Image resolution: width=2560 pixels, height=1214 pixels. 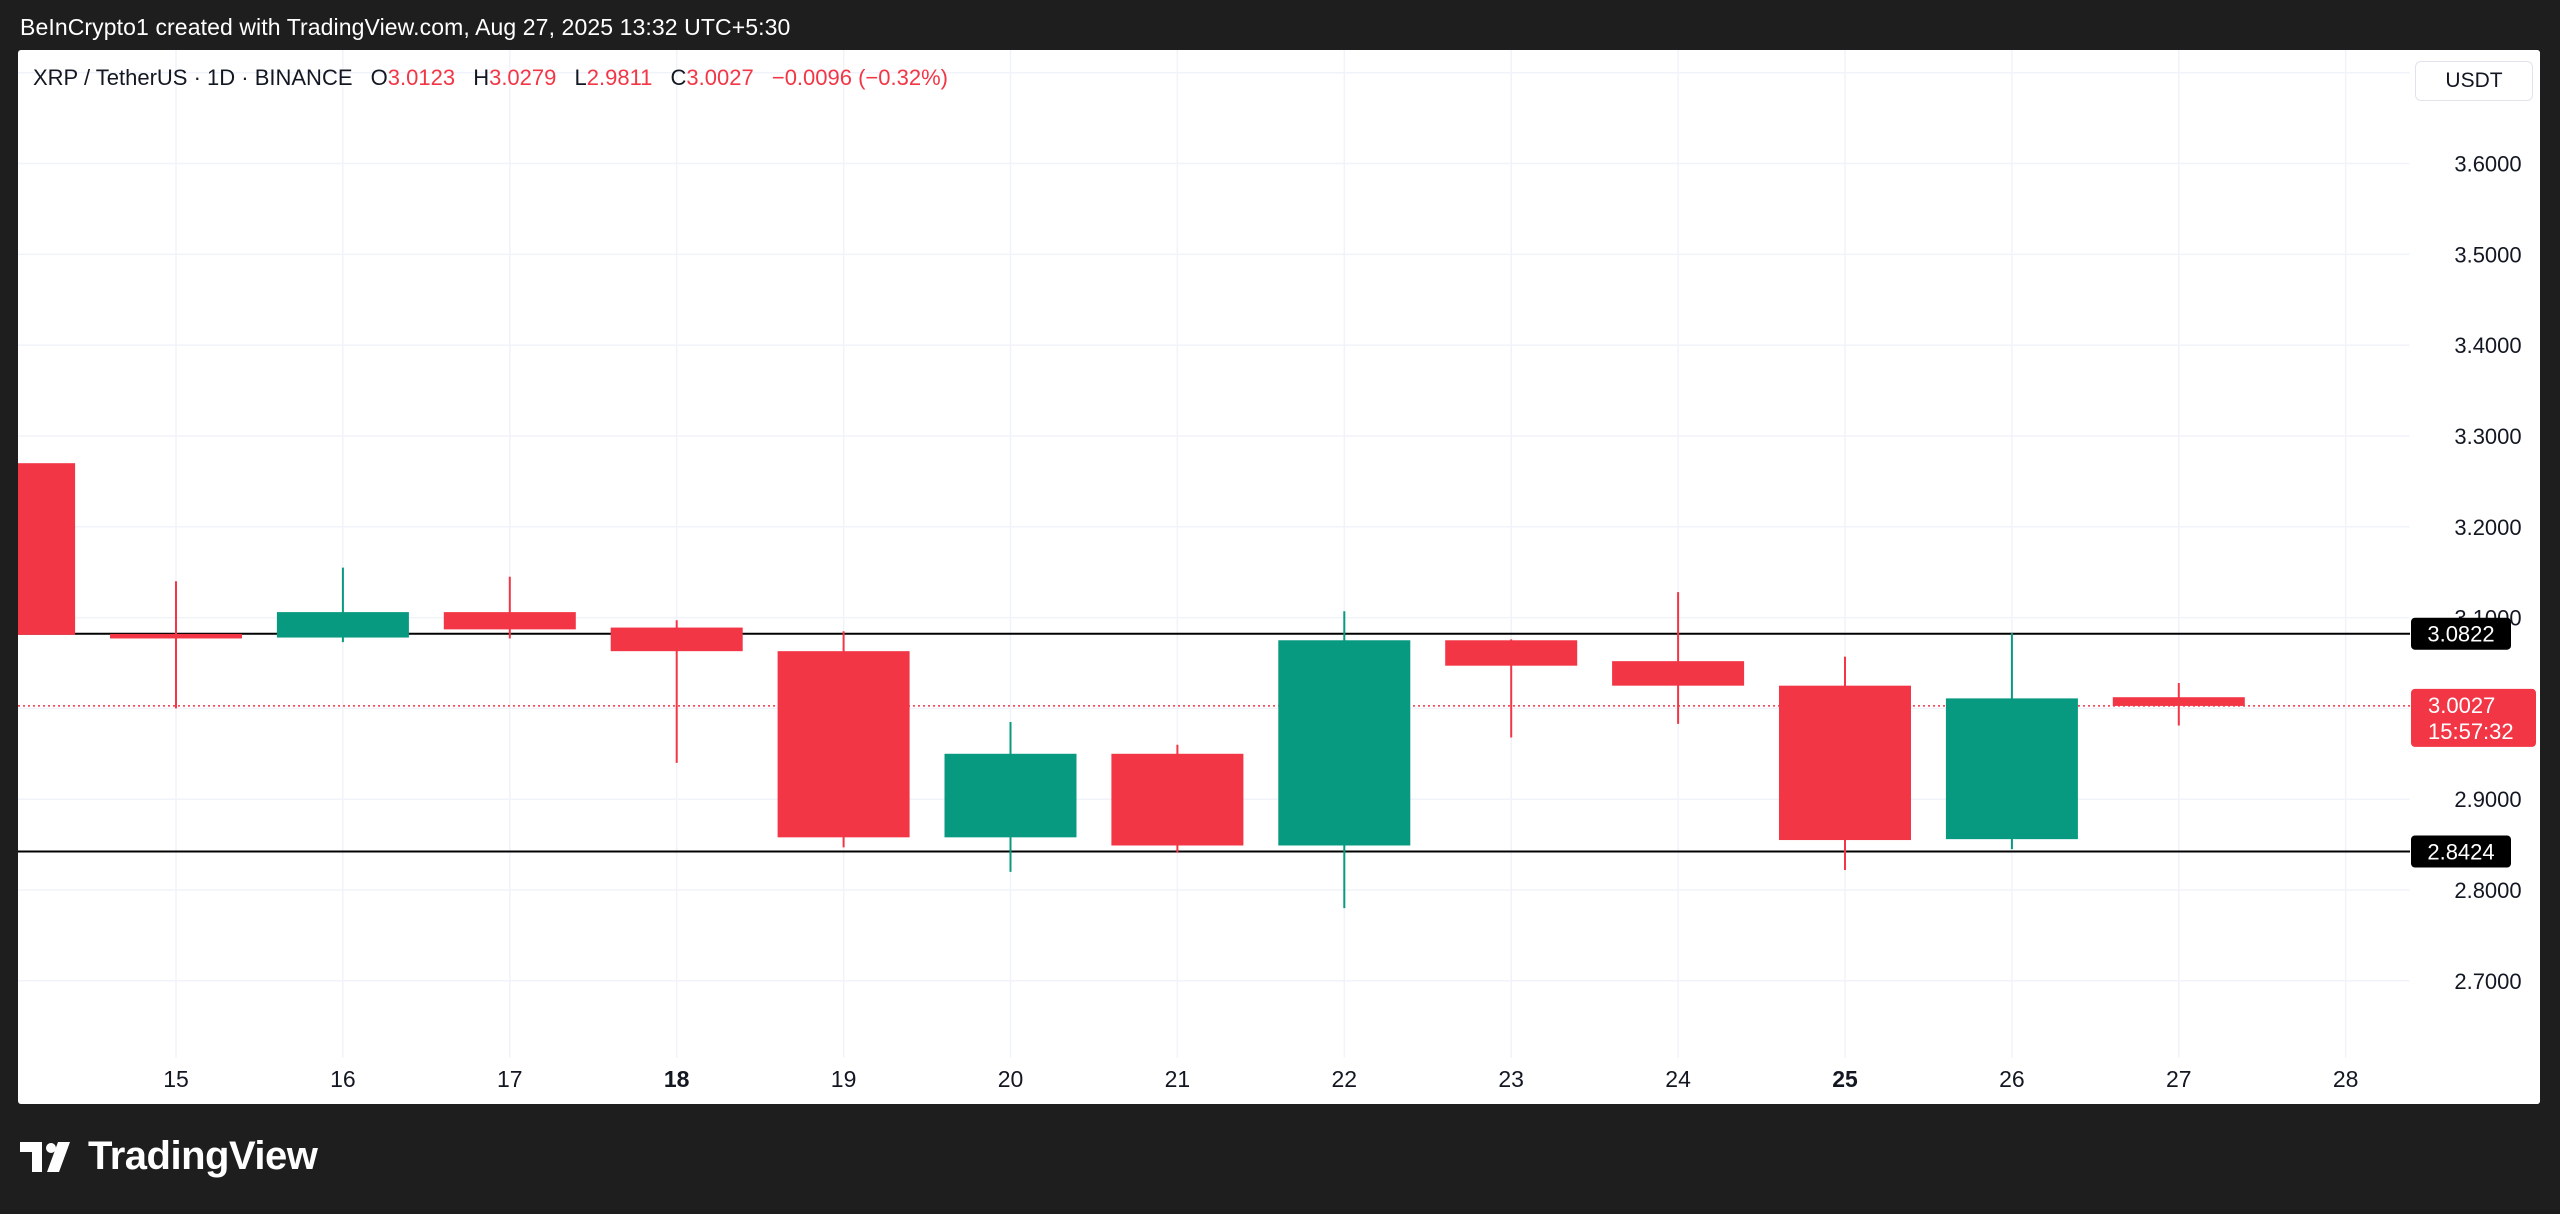 I want to click on time-tick-label: 24, so click(x=1678, y=1079).